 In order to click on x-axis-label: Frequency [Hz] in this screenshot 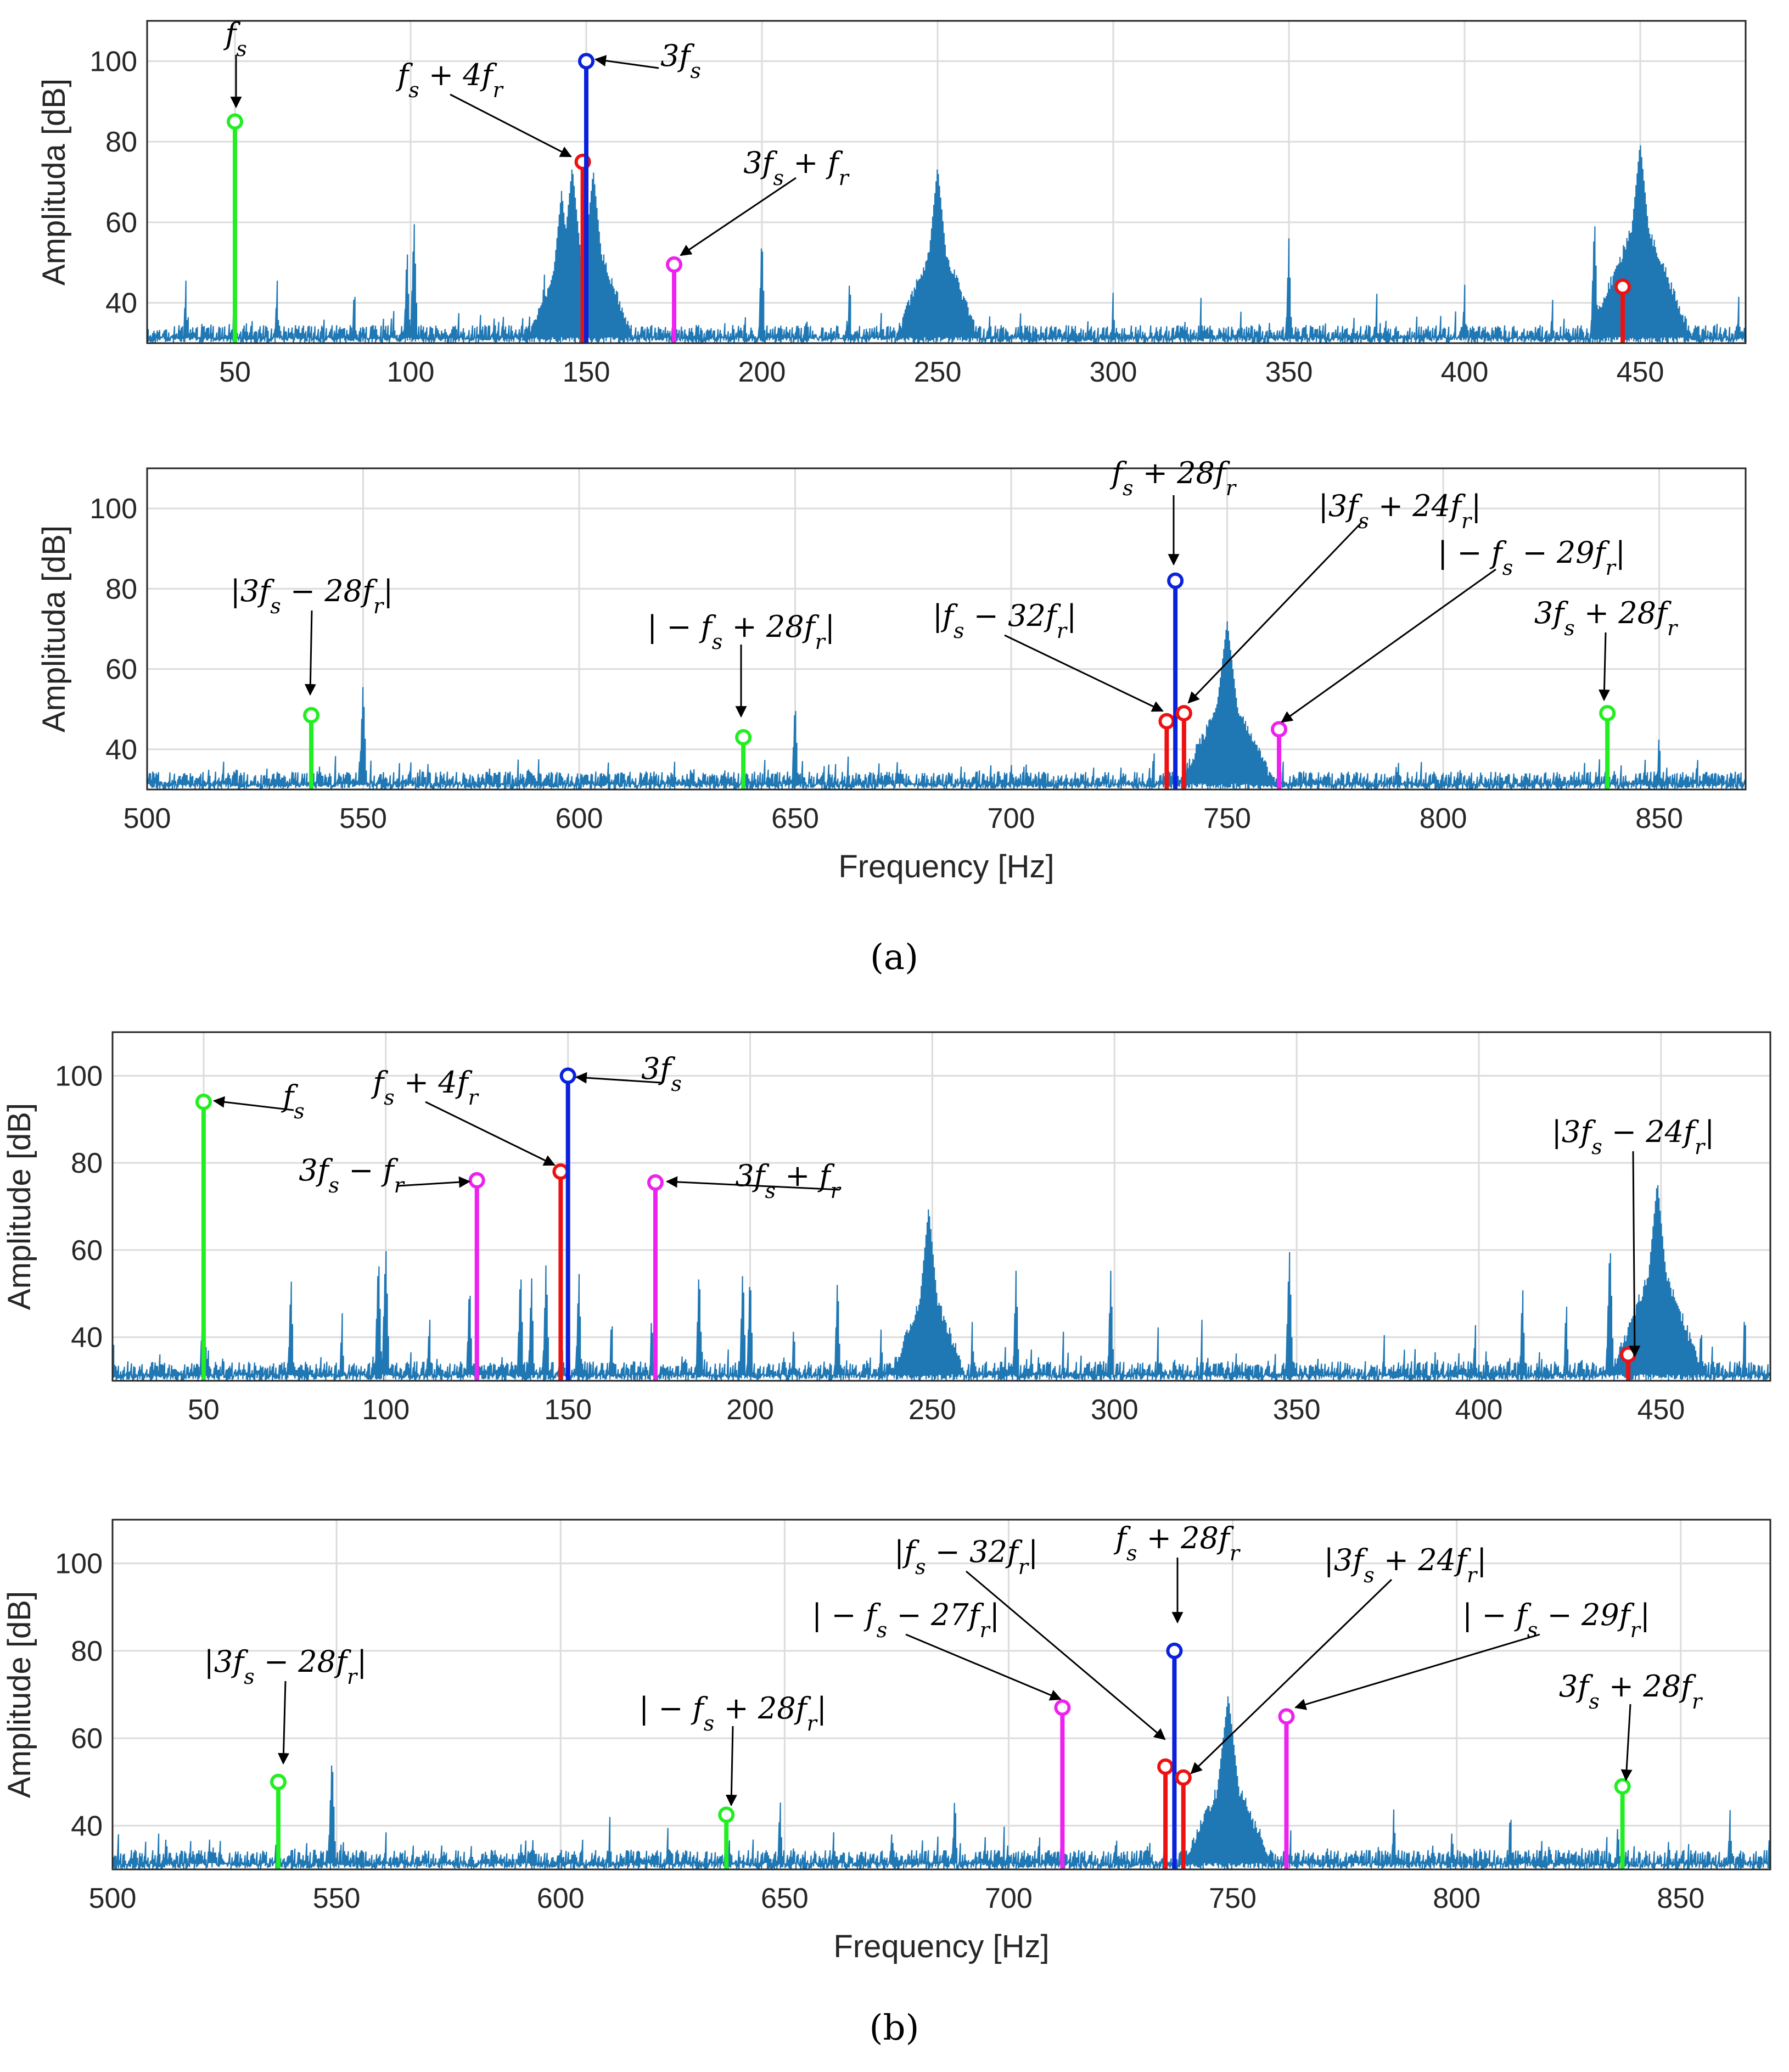, I will do `click(946, 867)`.